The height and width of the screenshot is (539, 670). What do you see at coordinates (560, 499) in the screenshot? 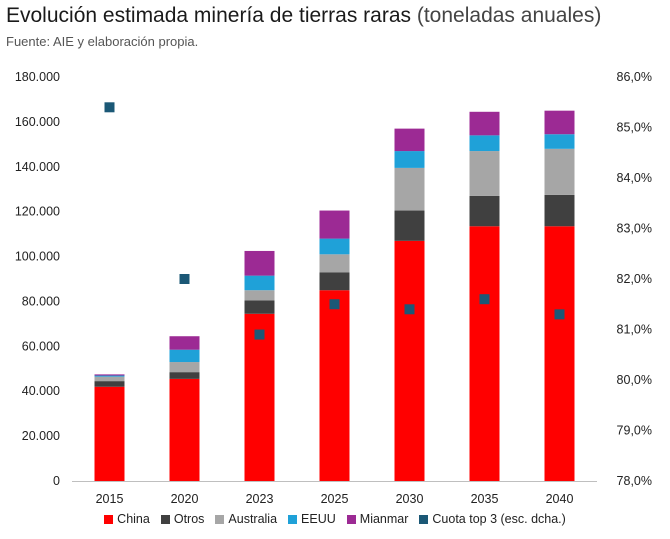
I see `x-tick-label: 2040` at bounding box center [560, 499].